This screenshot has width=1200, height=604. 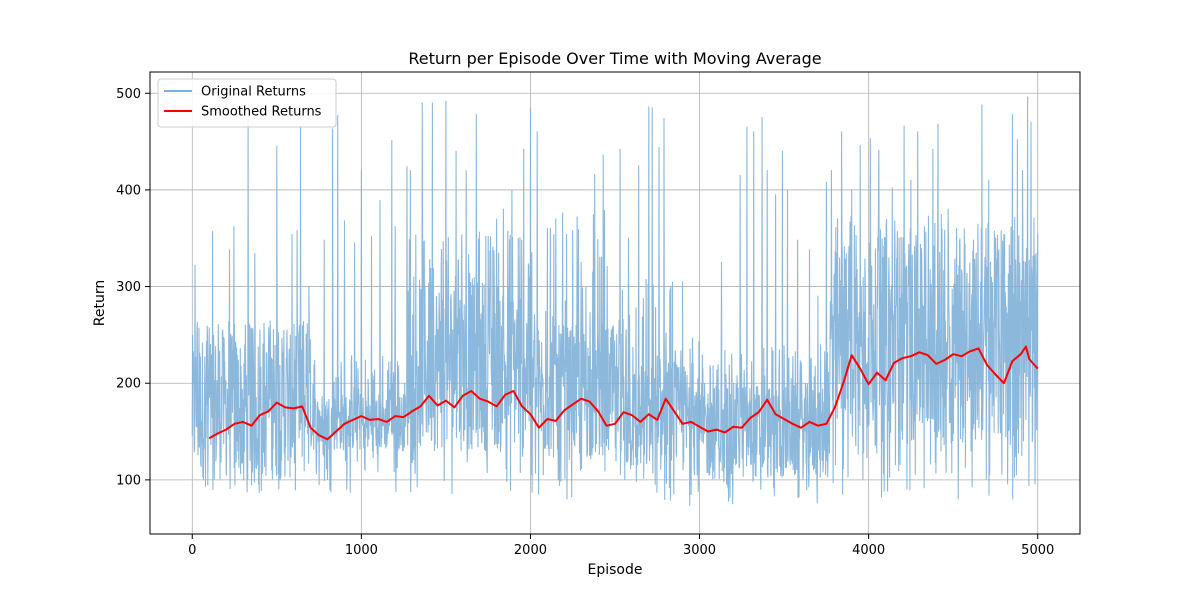 I want to click on x-tick-label: 1000, so click(x=361, y=550).